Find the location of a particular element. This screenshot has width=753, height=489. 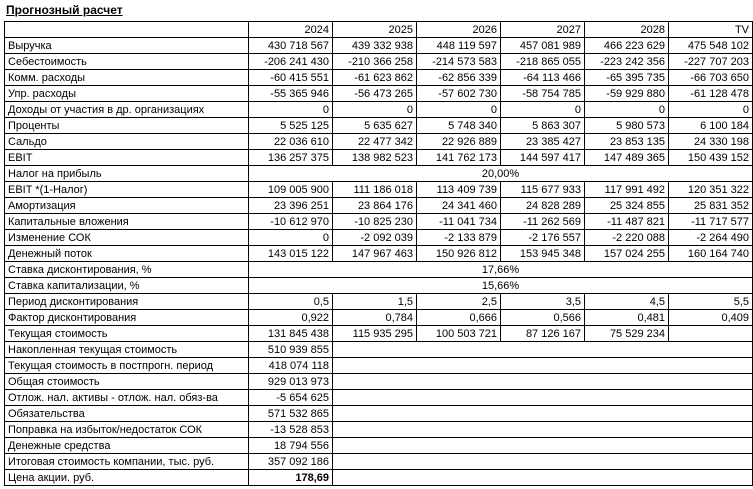

value-cell: 5 980 573 is located at coordinates (626, 125).